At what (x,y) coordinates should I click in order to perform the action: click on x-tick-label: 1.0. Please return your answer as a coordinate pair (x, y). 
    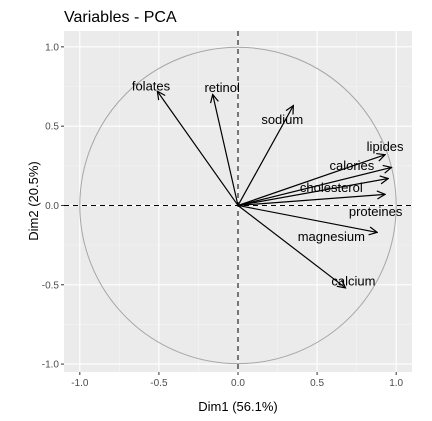
    Looking at the image, I should click on (396, 383).